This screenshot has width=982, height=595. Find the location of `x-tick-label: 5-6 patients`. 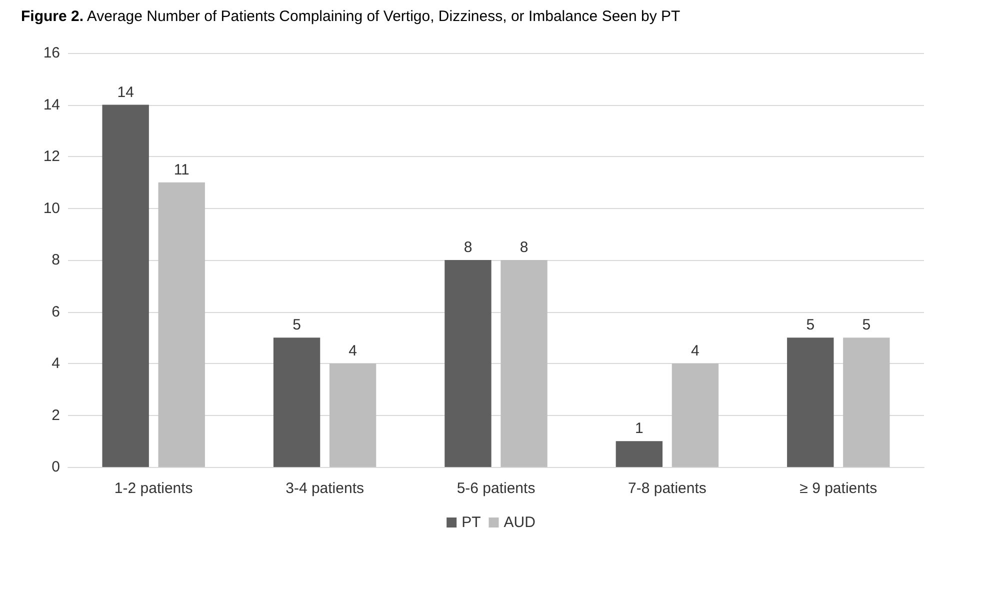

x-tick-label: 5-6 patients is located at coordinates (496, 488).